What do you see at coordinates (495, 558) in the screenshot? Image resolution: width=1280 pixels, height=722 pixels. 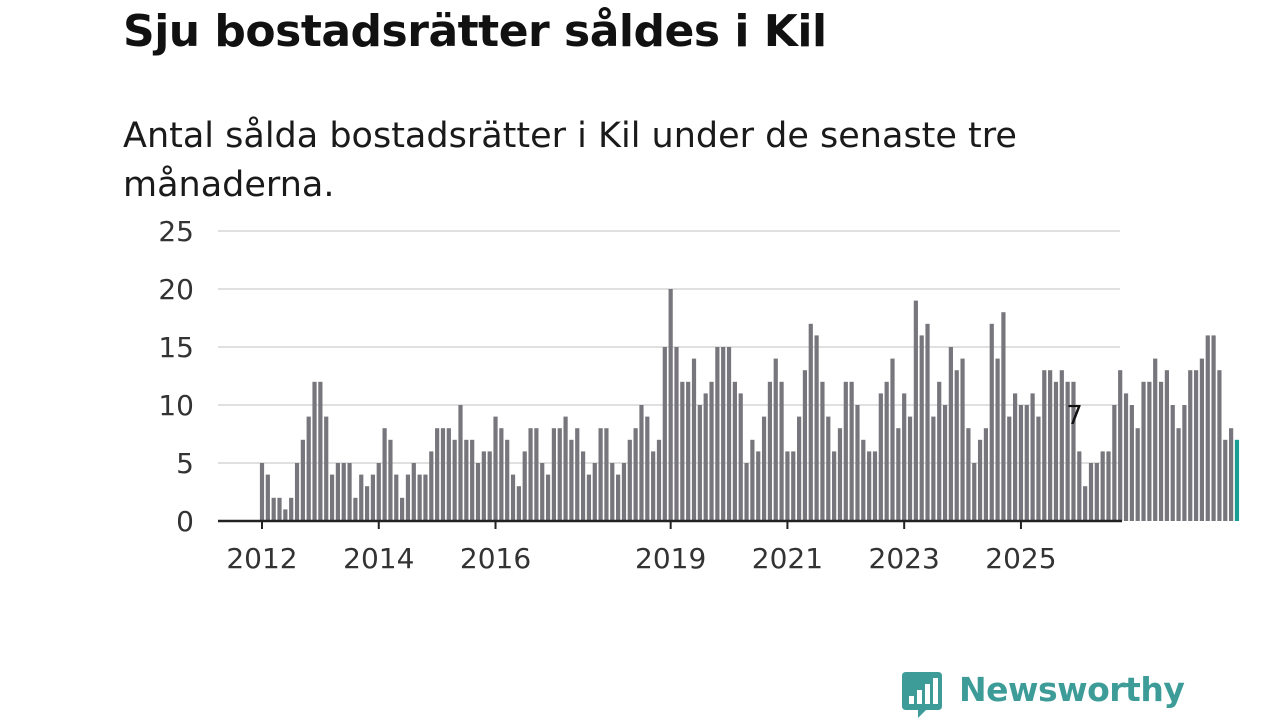 I see `x-tick-label: 2016` at bounding box center [495, 558].